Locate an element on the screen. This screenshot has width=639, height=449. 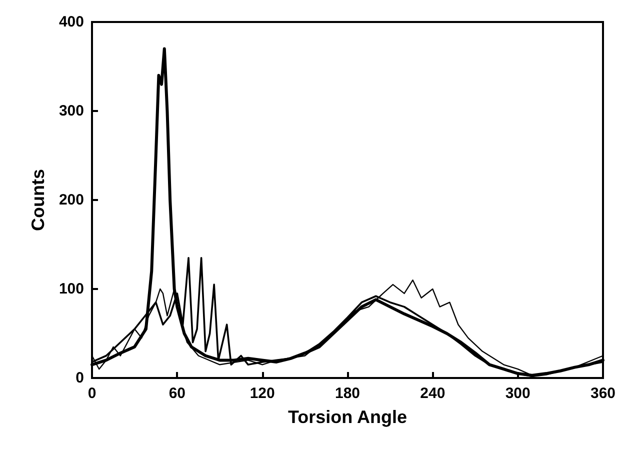
y-tick-label: 100 is located at coordinates (71, 289).